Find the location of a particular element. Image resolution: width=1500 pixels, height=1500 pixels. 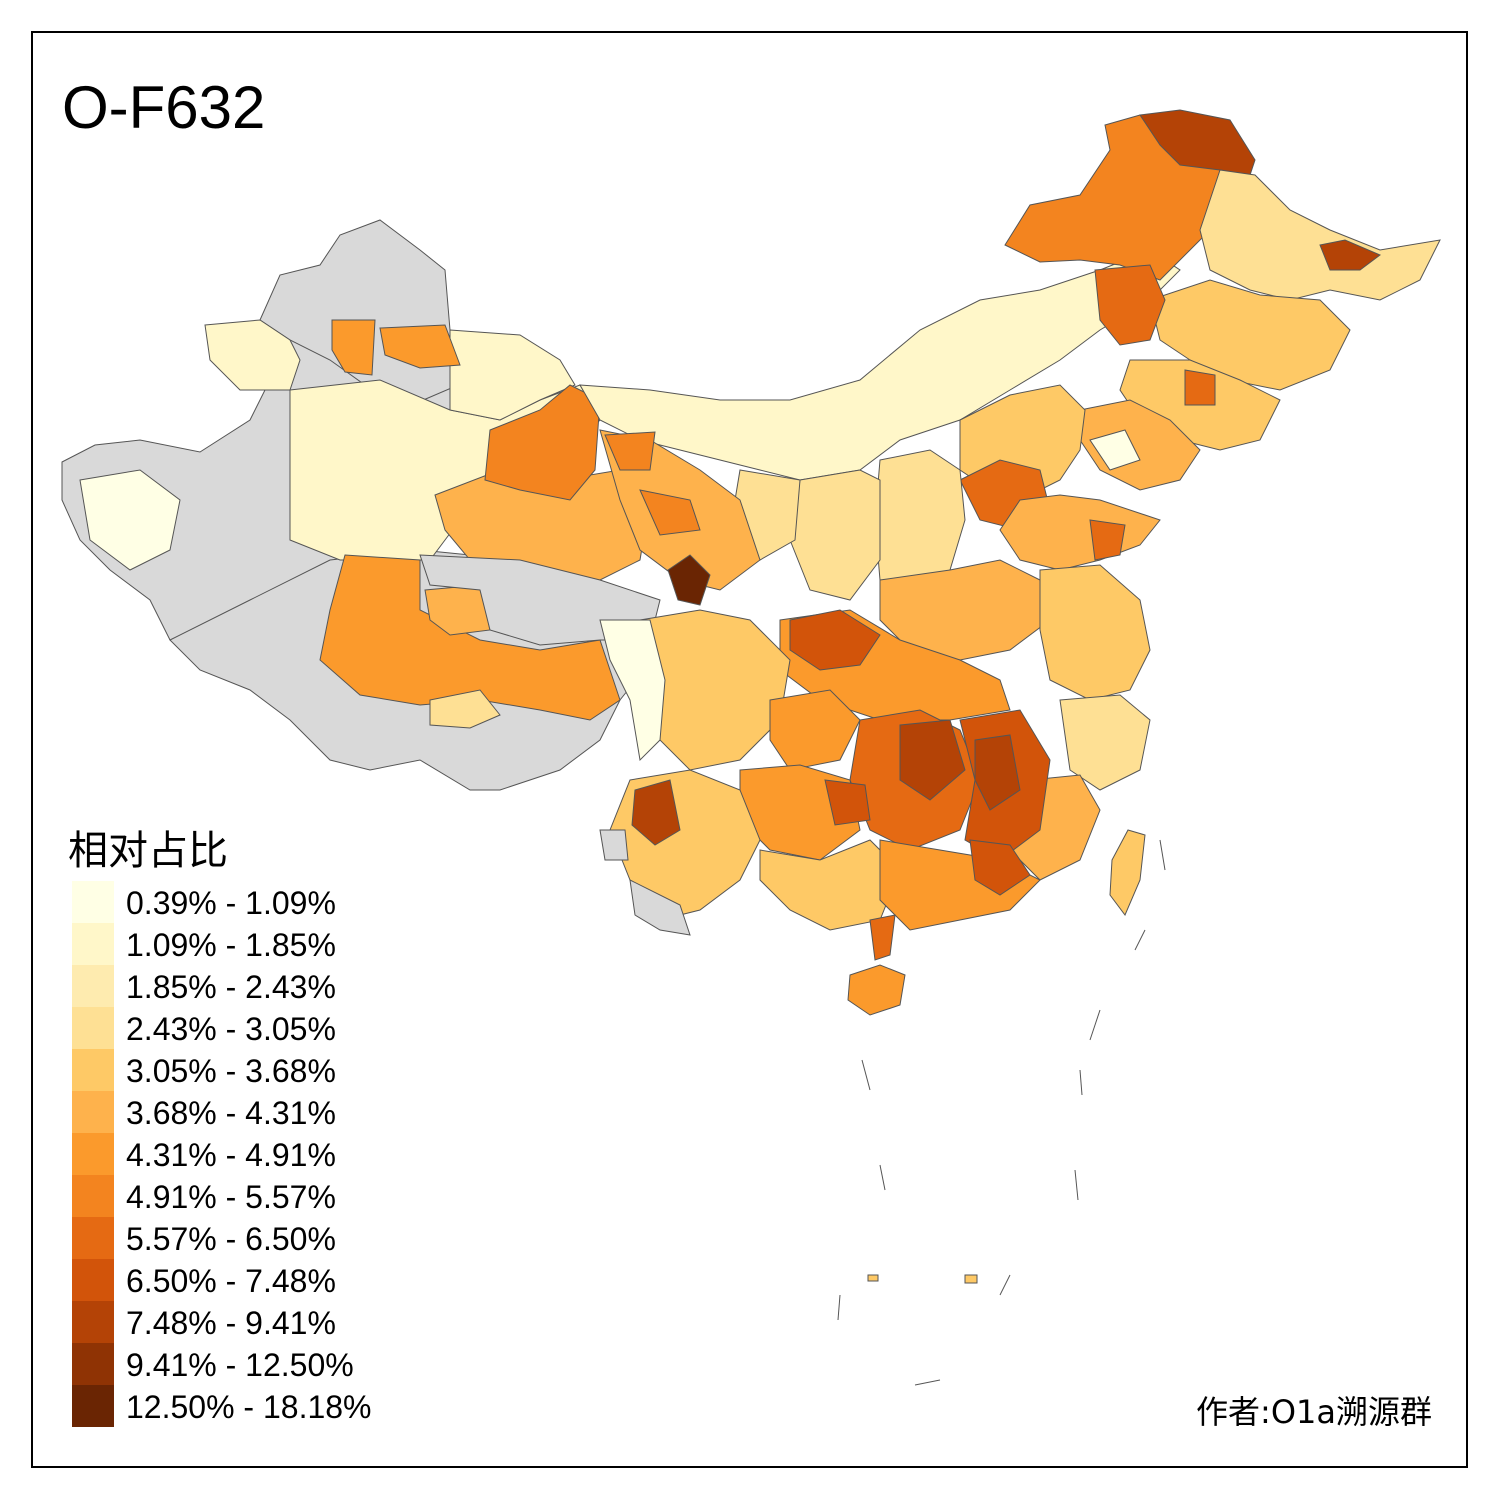

author-credit: 作者:O1a溯源群 is located at coordinates (1314, 1412).